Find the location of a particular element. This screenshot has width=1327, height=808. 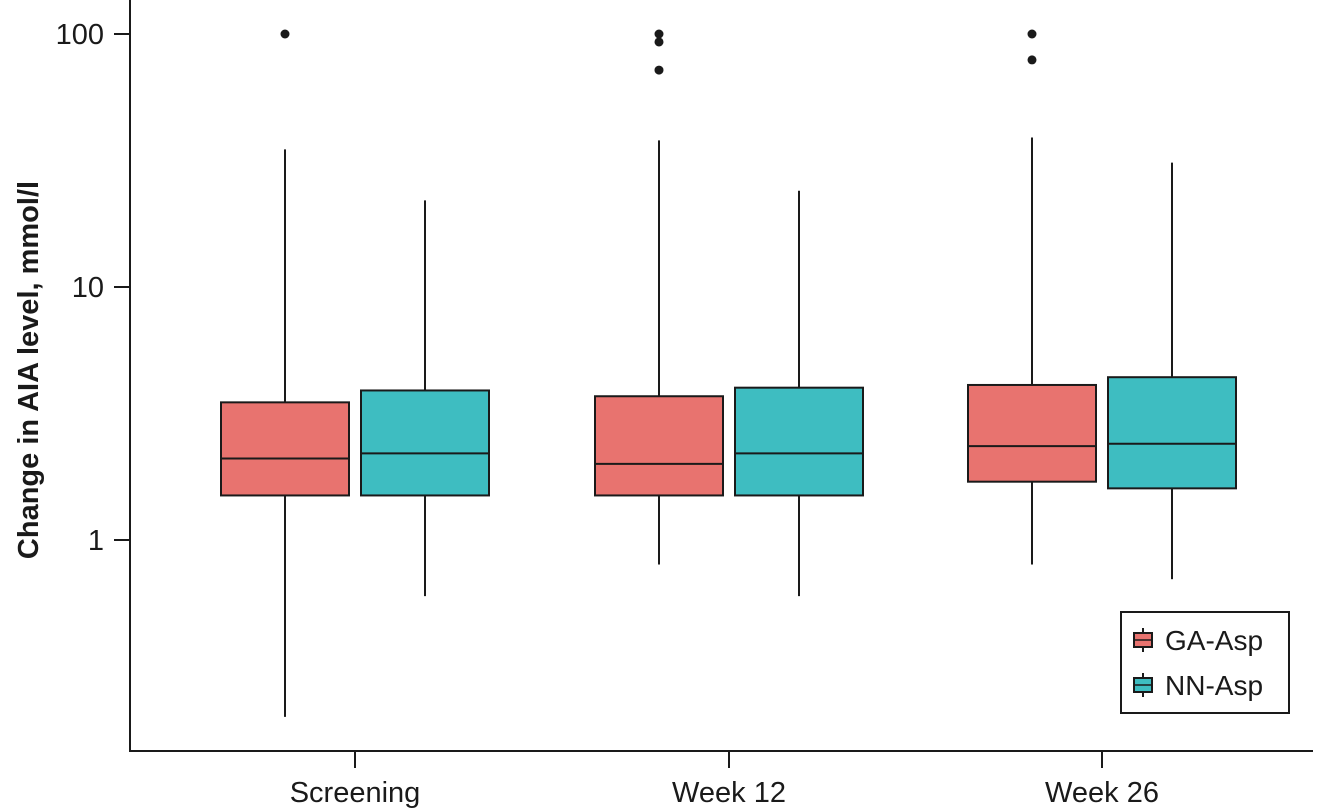

legend: GA-Asp NN-Asp is located at coordinates (1205, 662).